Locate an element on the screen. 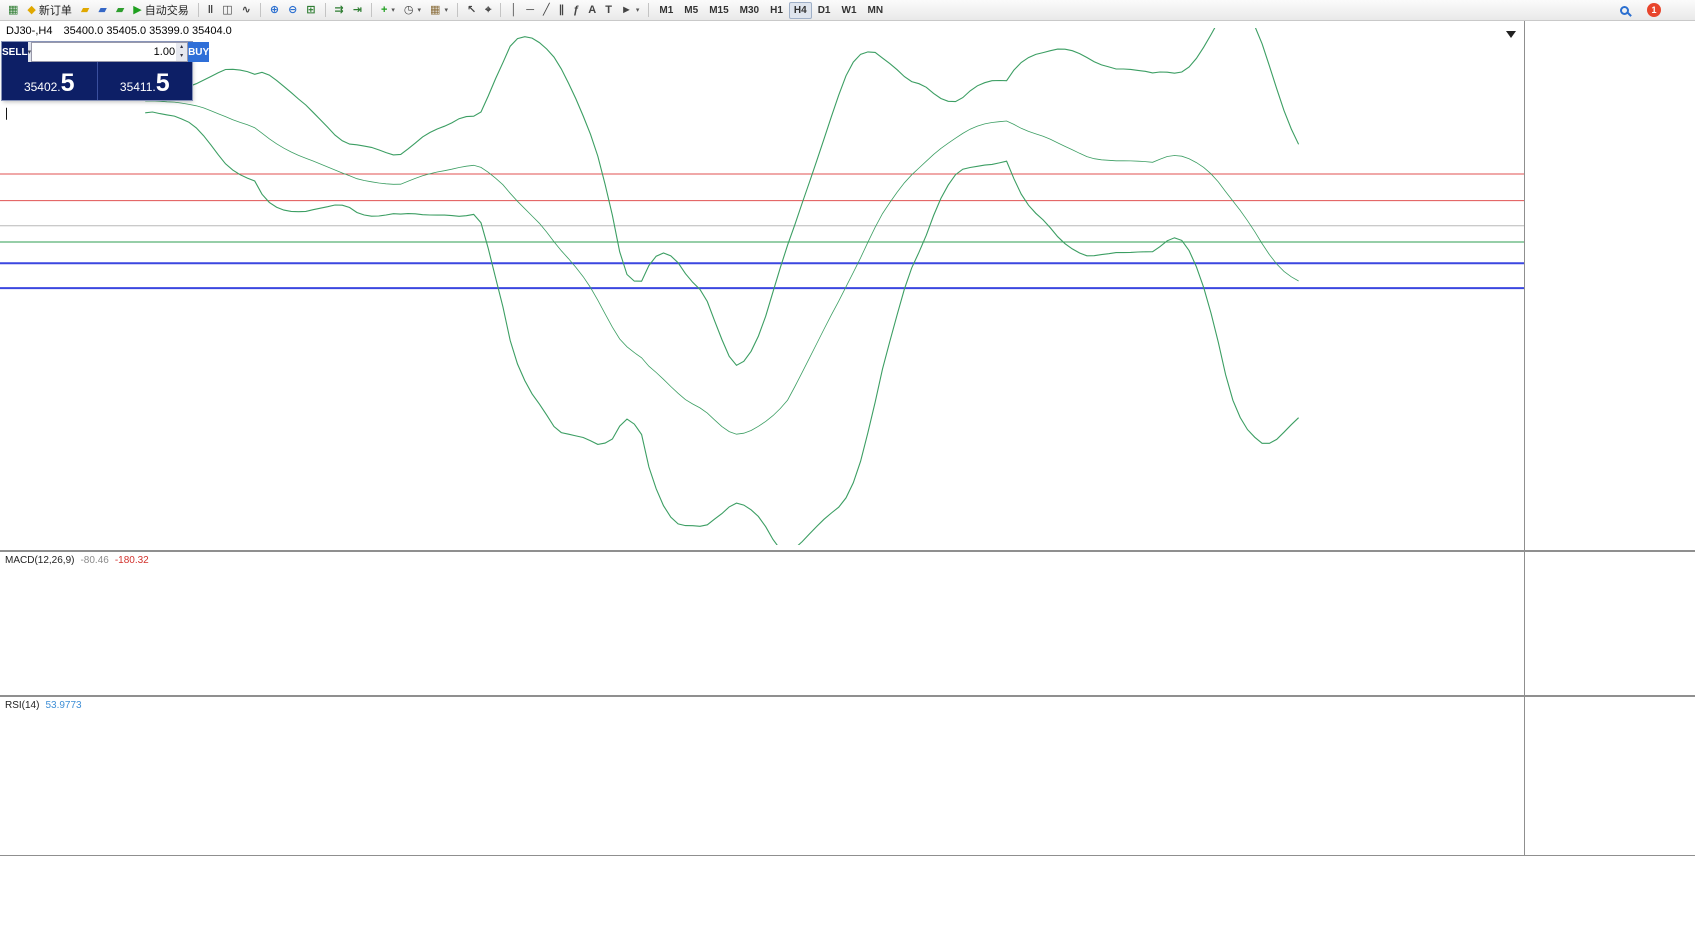  navigator-button: ▰ is located at coordinates (120, 10).